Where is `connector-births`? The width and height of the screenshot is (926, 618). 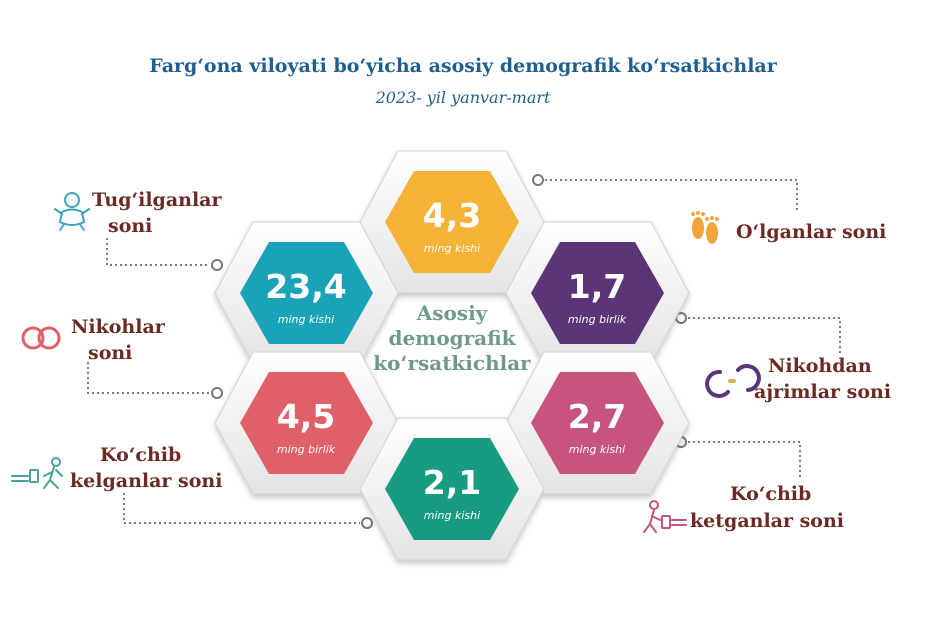 connector-births is located at coordinates (158, 252).